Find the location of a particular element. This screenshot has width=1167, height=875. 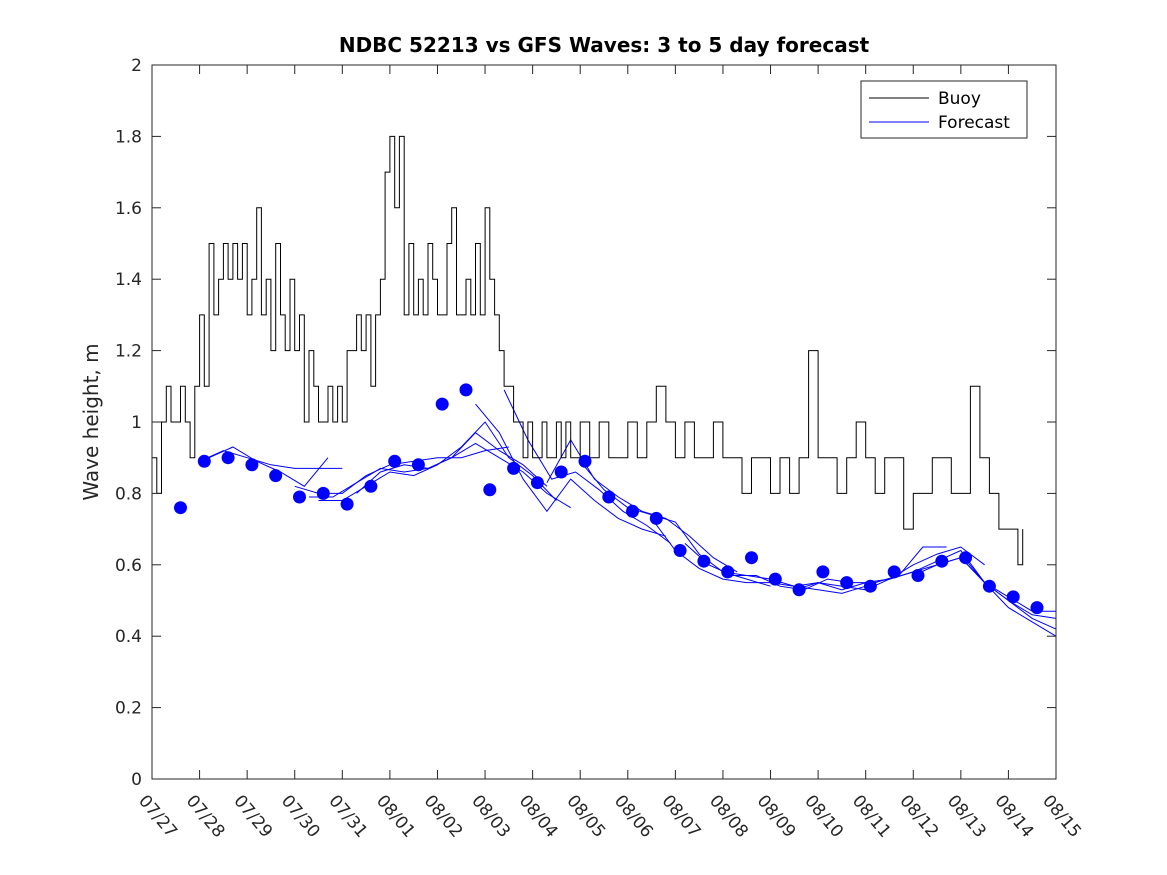

y-tick-label: 0.8 is located at coordinates (128, 494).